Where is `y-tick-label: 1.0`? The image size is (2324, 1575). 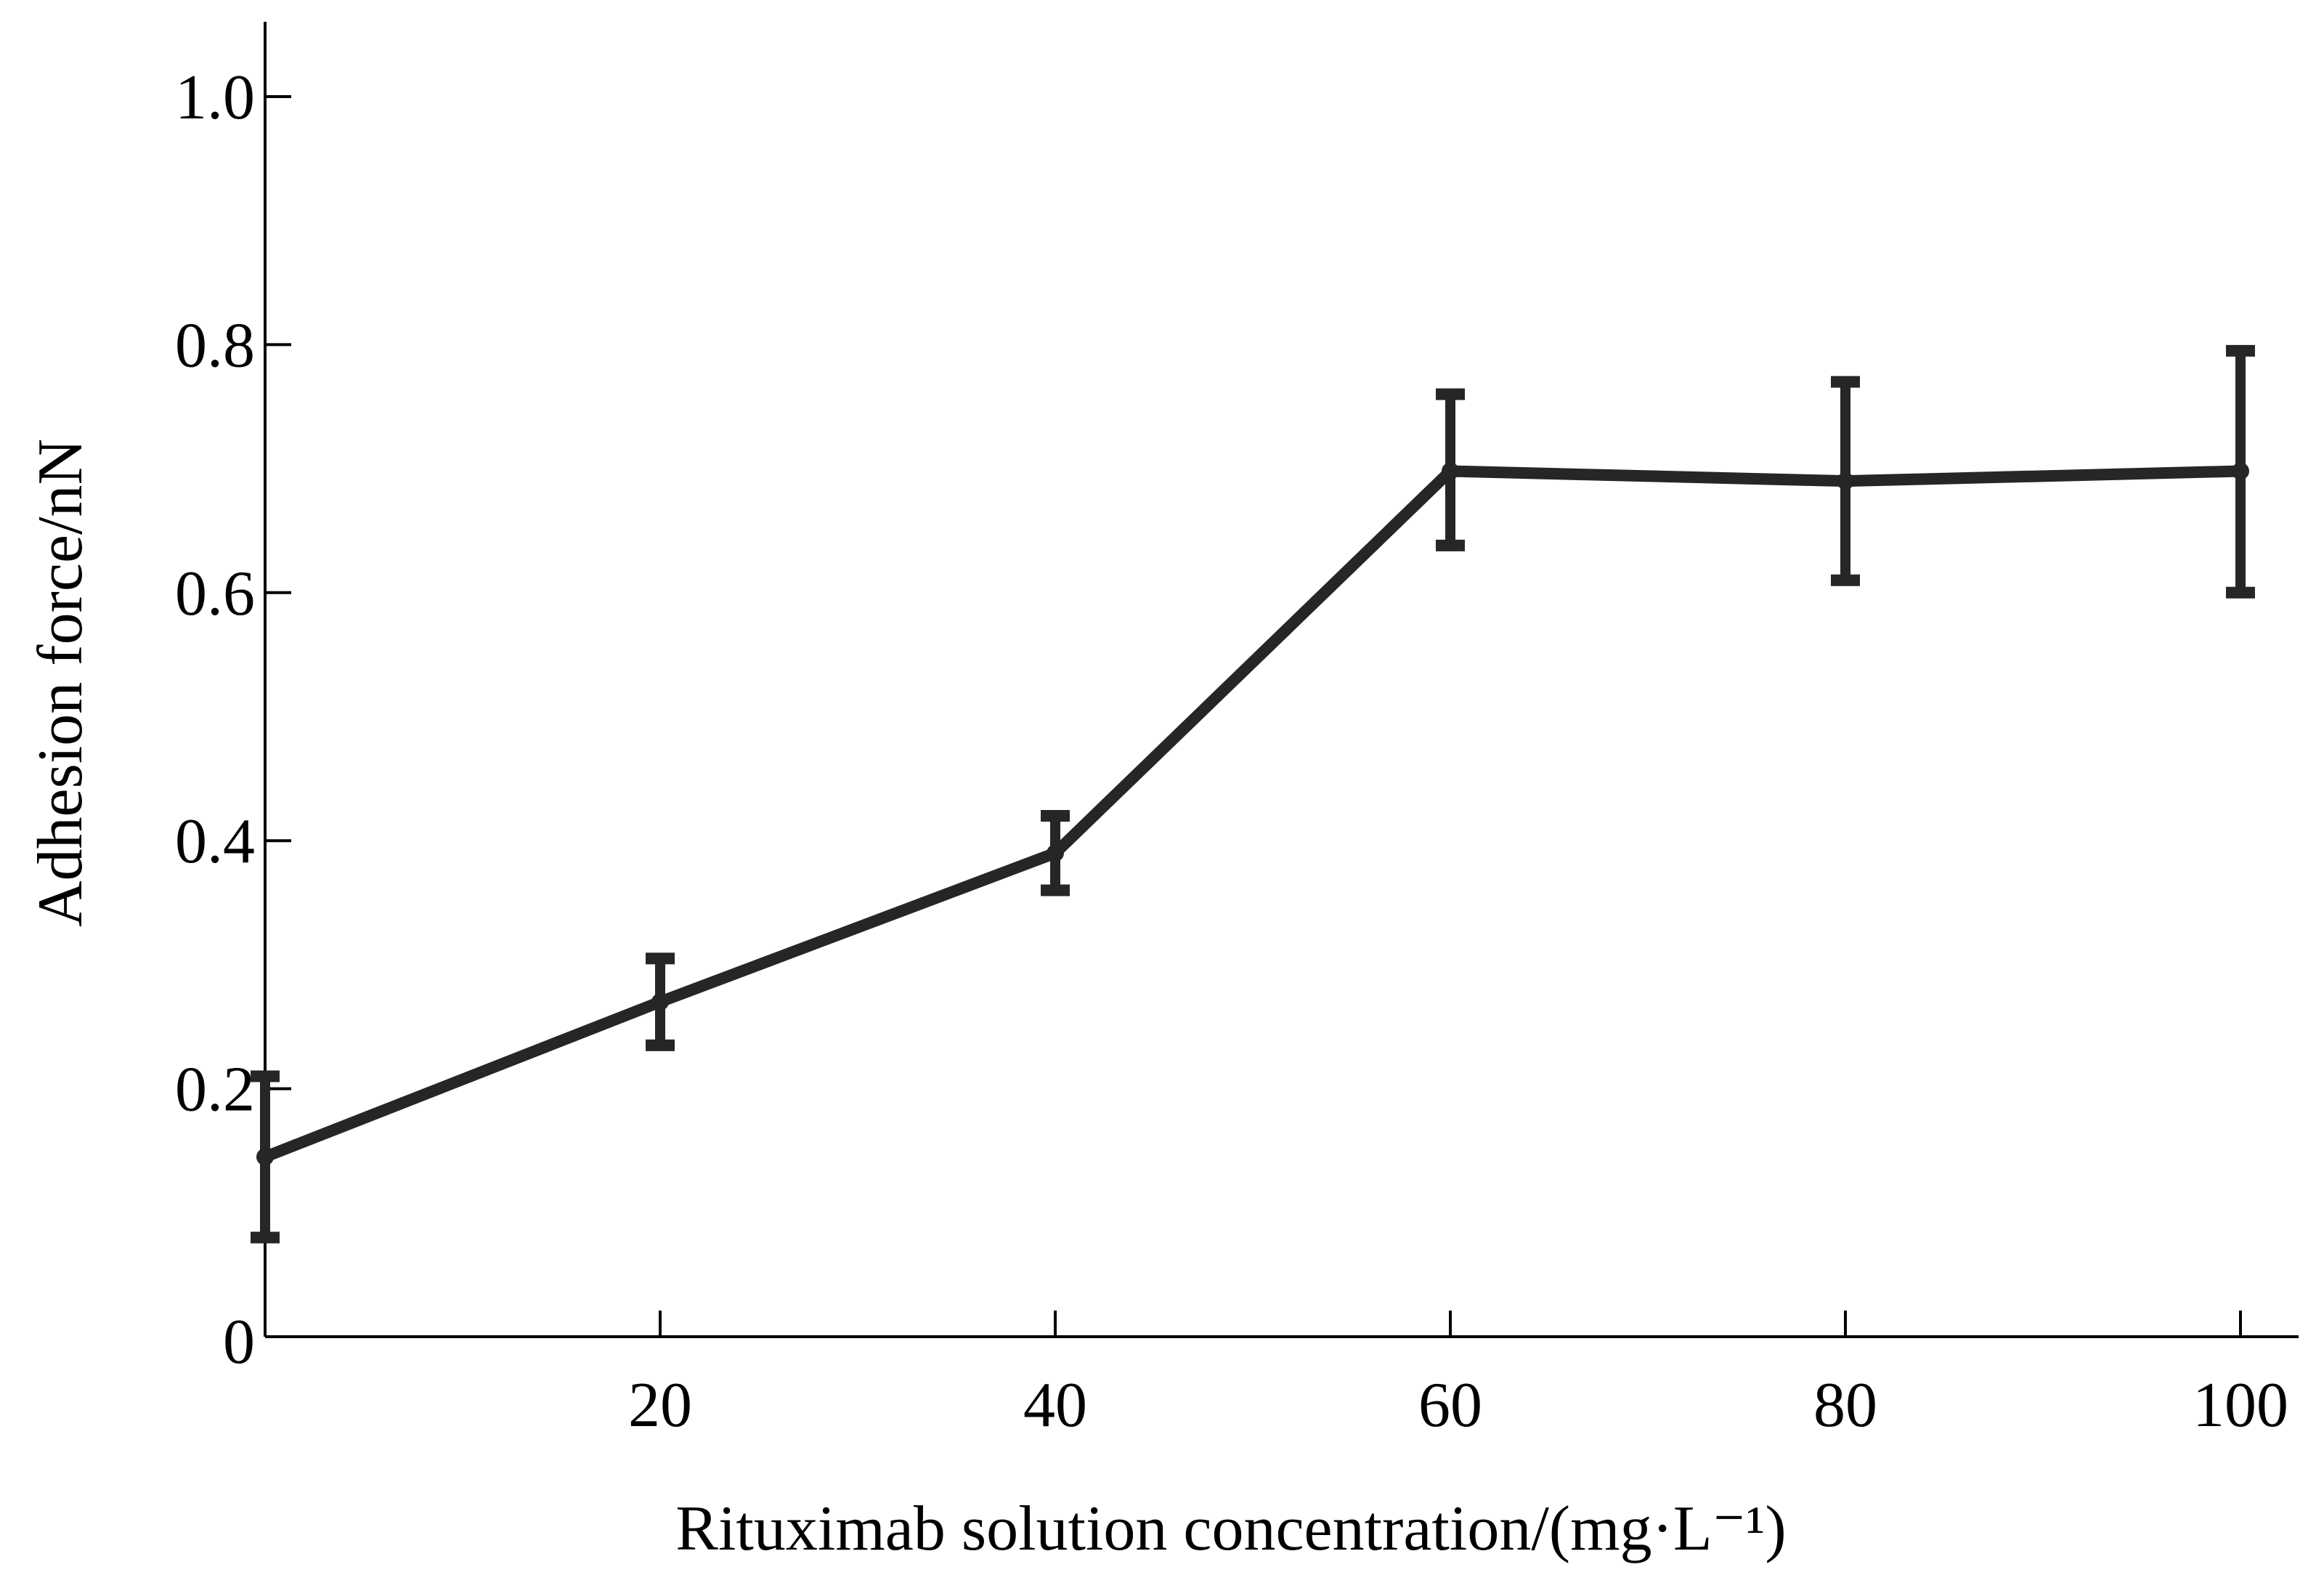
y-tick-label: 1.0 is located at coordinates (215, 97).